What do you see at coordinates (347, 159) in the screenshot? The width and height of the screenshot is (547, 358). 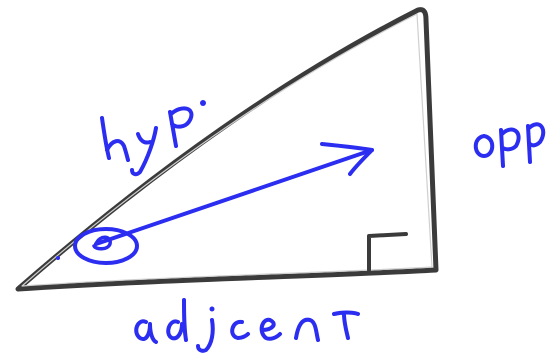 I see `direction-arrow-head` at bounding box center [347, 159].